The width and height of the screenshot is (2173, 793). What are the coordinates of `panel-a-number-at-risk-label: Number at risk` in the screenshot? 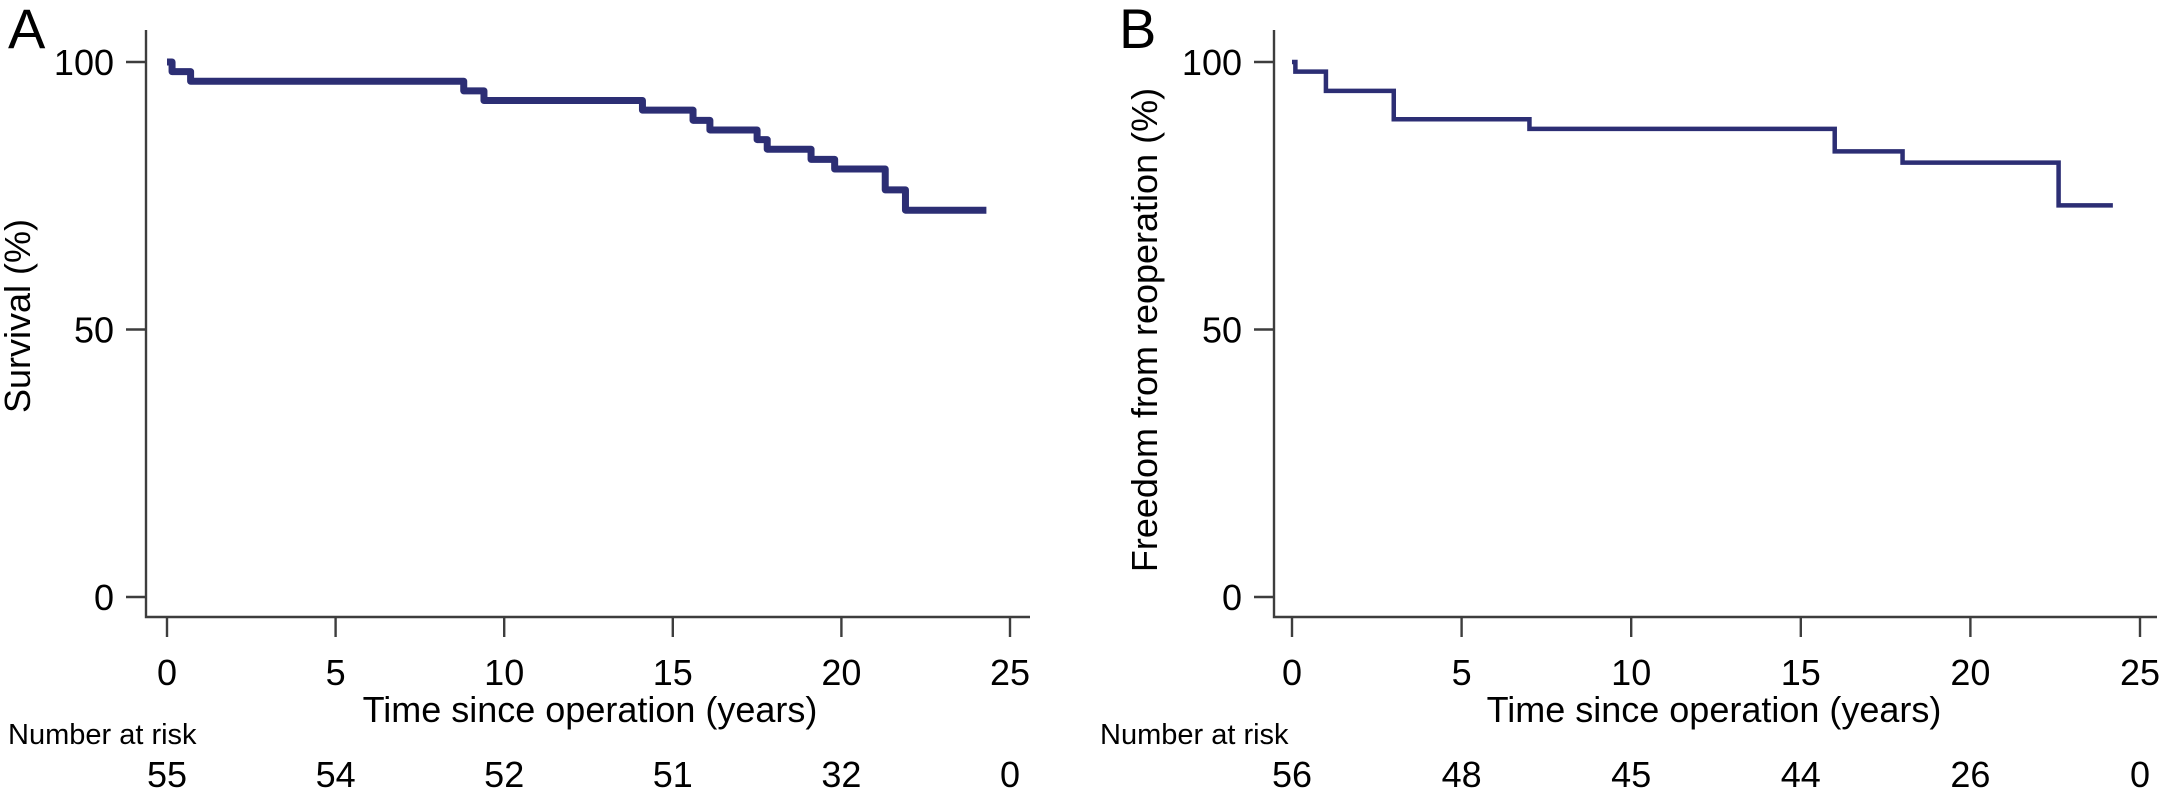 It's located at (102, 735).